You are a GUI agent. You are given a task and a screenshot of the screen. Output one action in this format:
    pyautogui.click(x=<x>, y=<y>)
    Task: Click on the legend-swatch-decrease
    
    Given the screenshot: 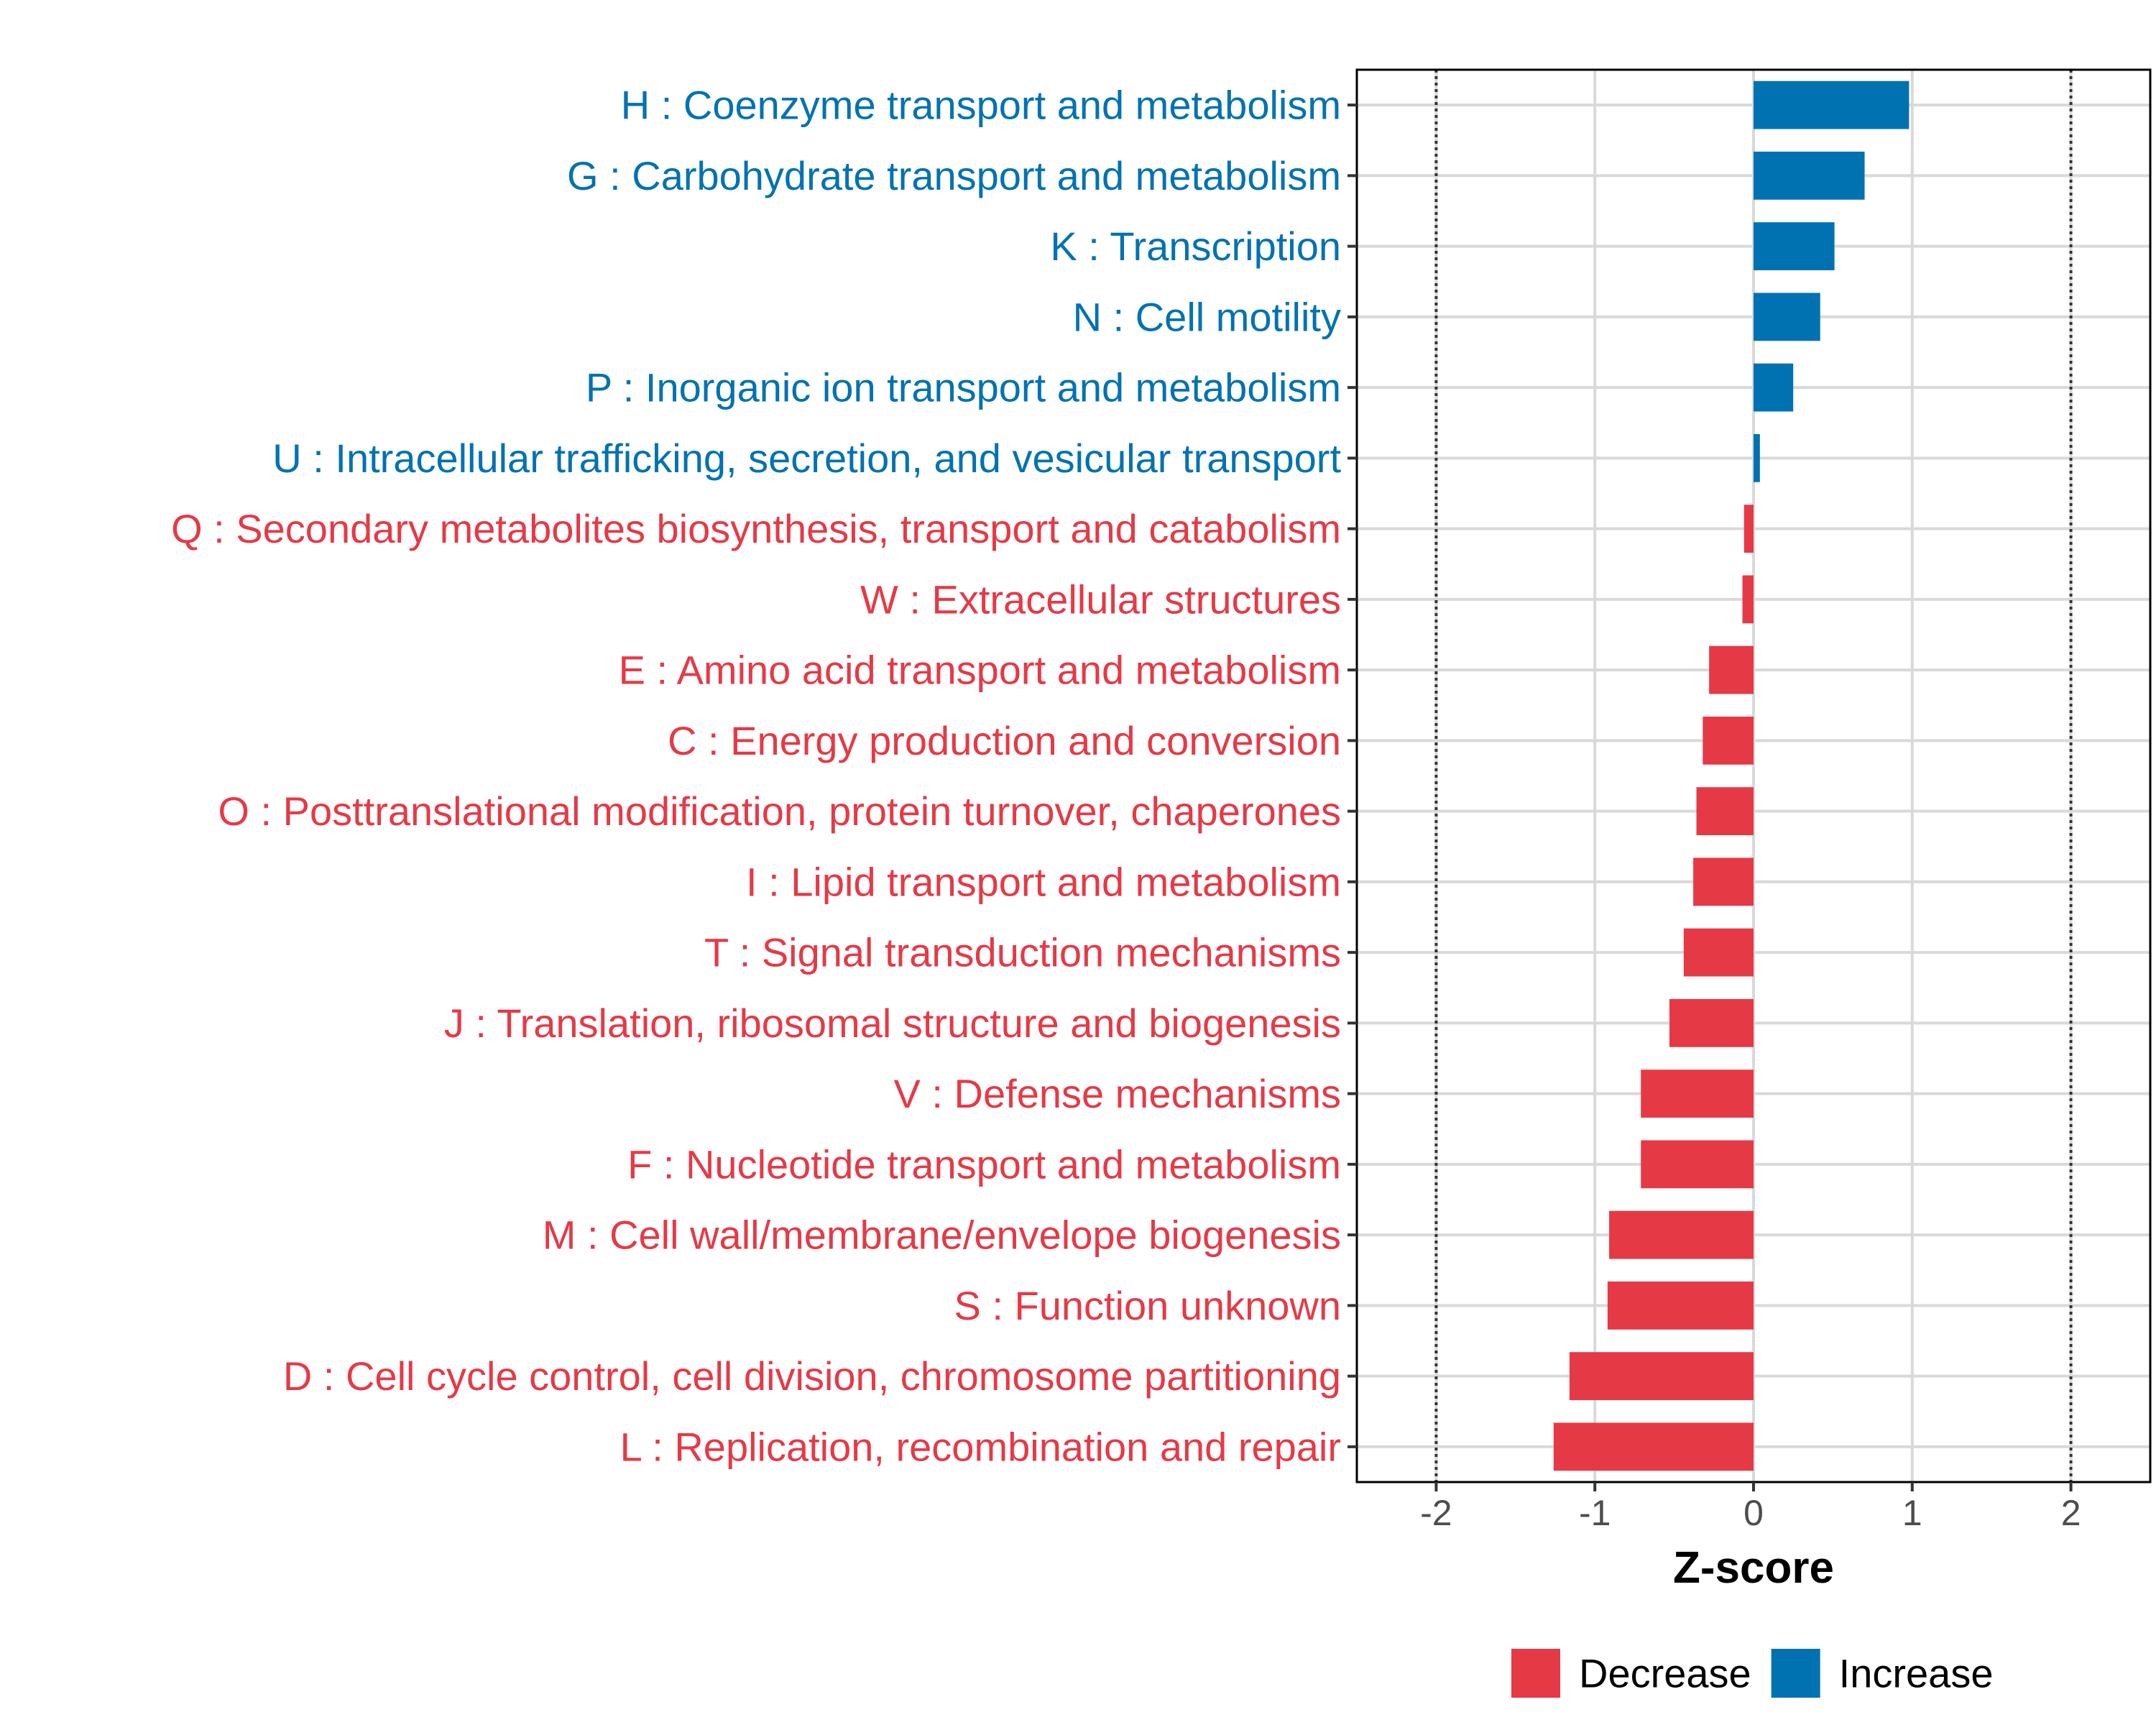 What is the action you would take?
    pyautogui.click(x=1535, y=1673)
    